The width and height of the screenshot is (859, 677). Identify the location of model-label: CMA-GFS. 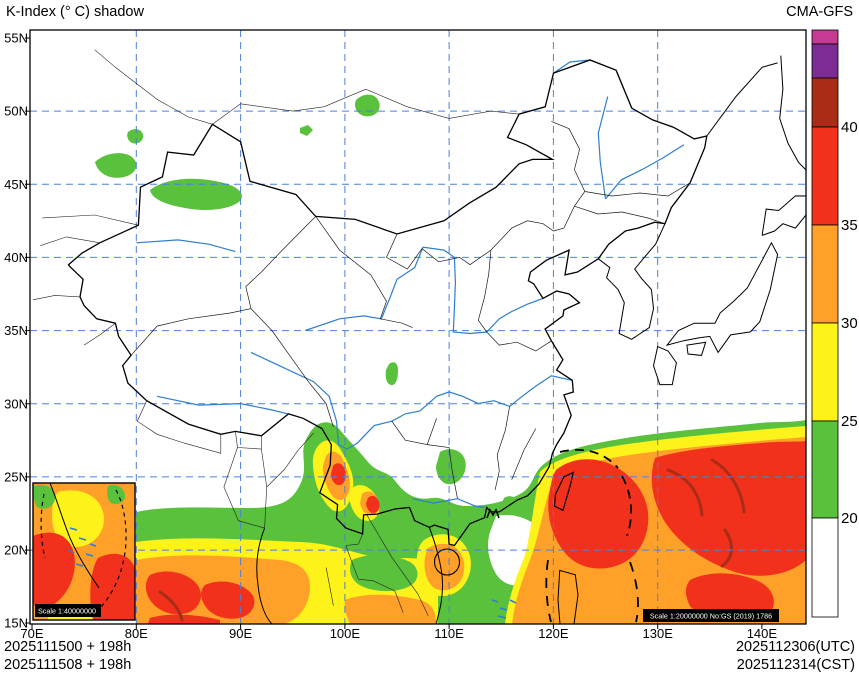
(819, 12).